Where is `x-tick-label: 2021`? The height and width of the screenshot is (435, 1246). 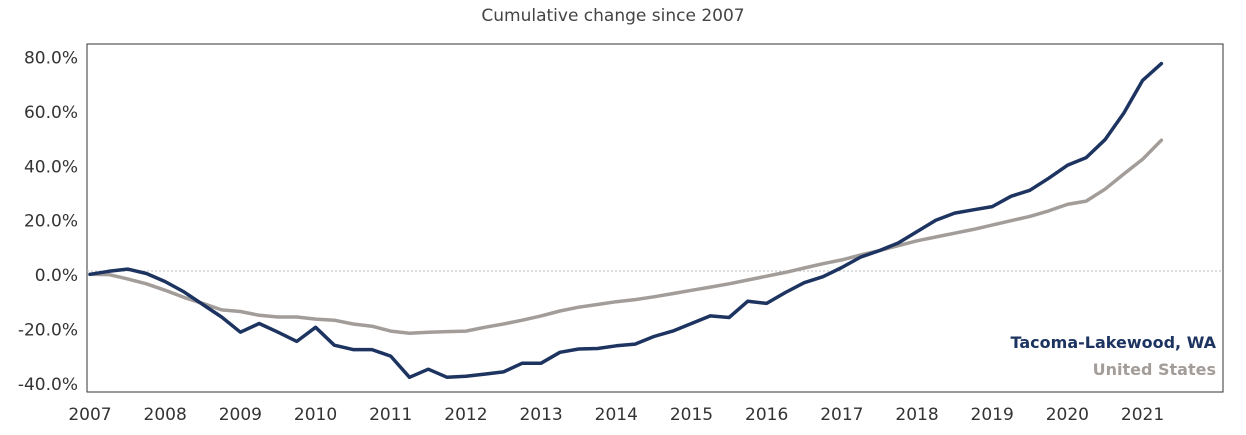 x-tick-label: 2021 is located at coordinates (1142, 415).